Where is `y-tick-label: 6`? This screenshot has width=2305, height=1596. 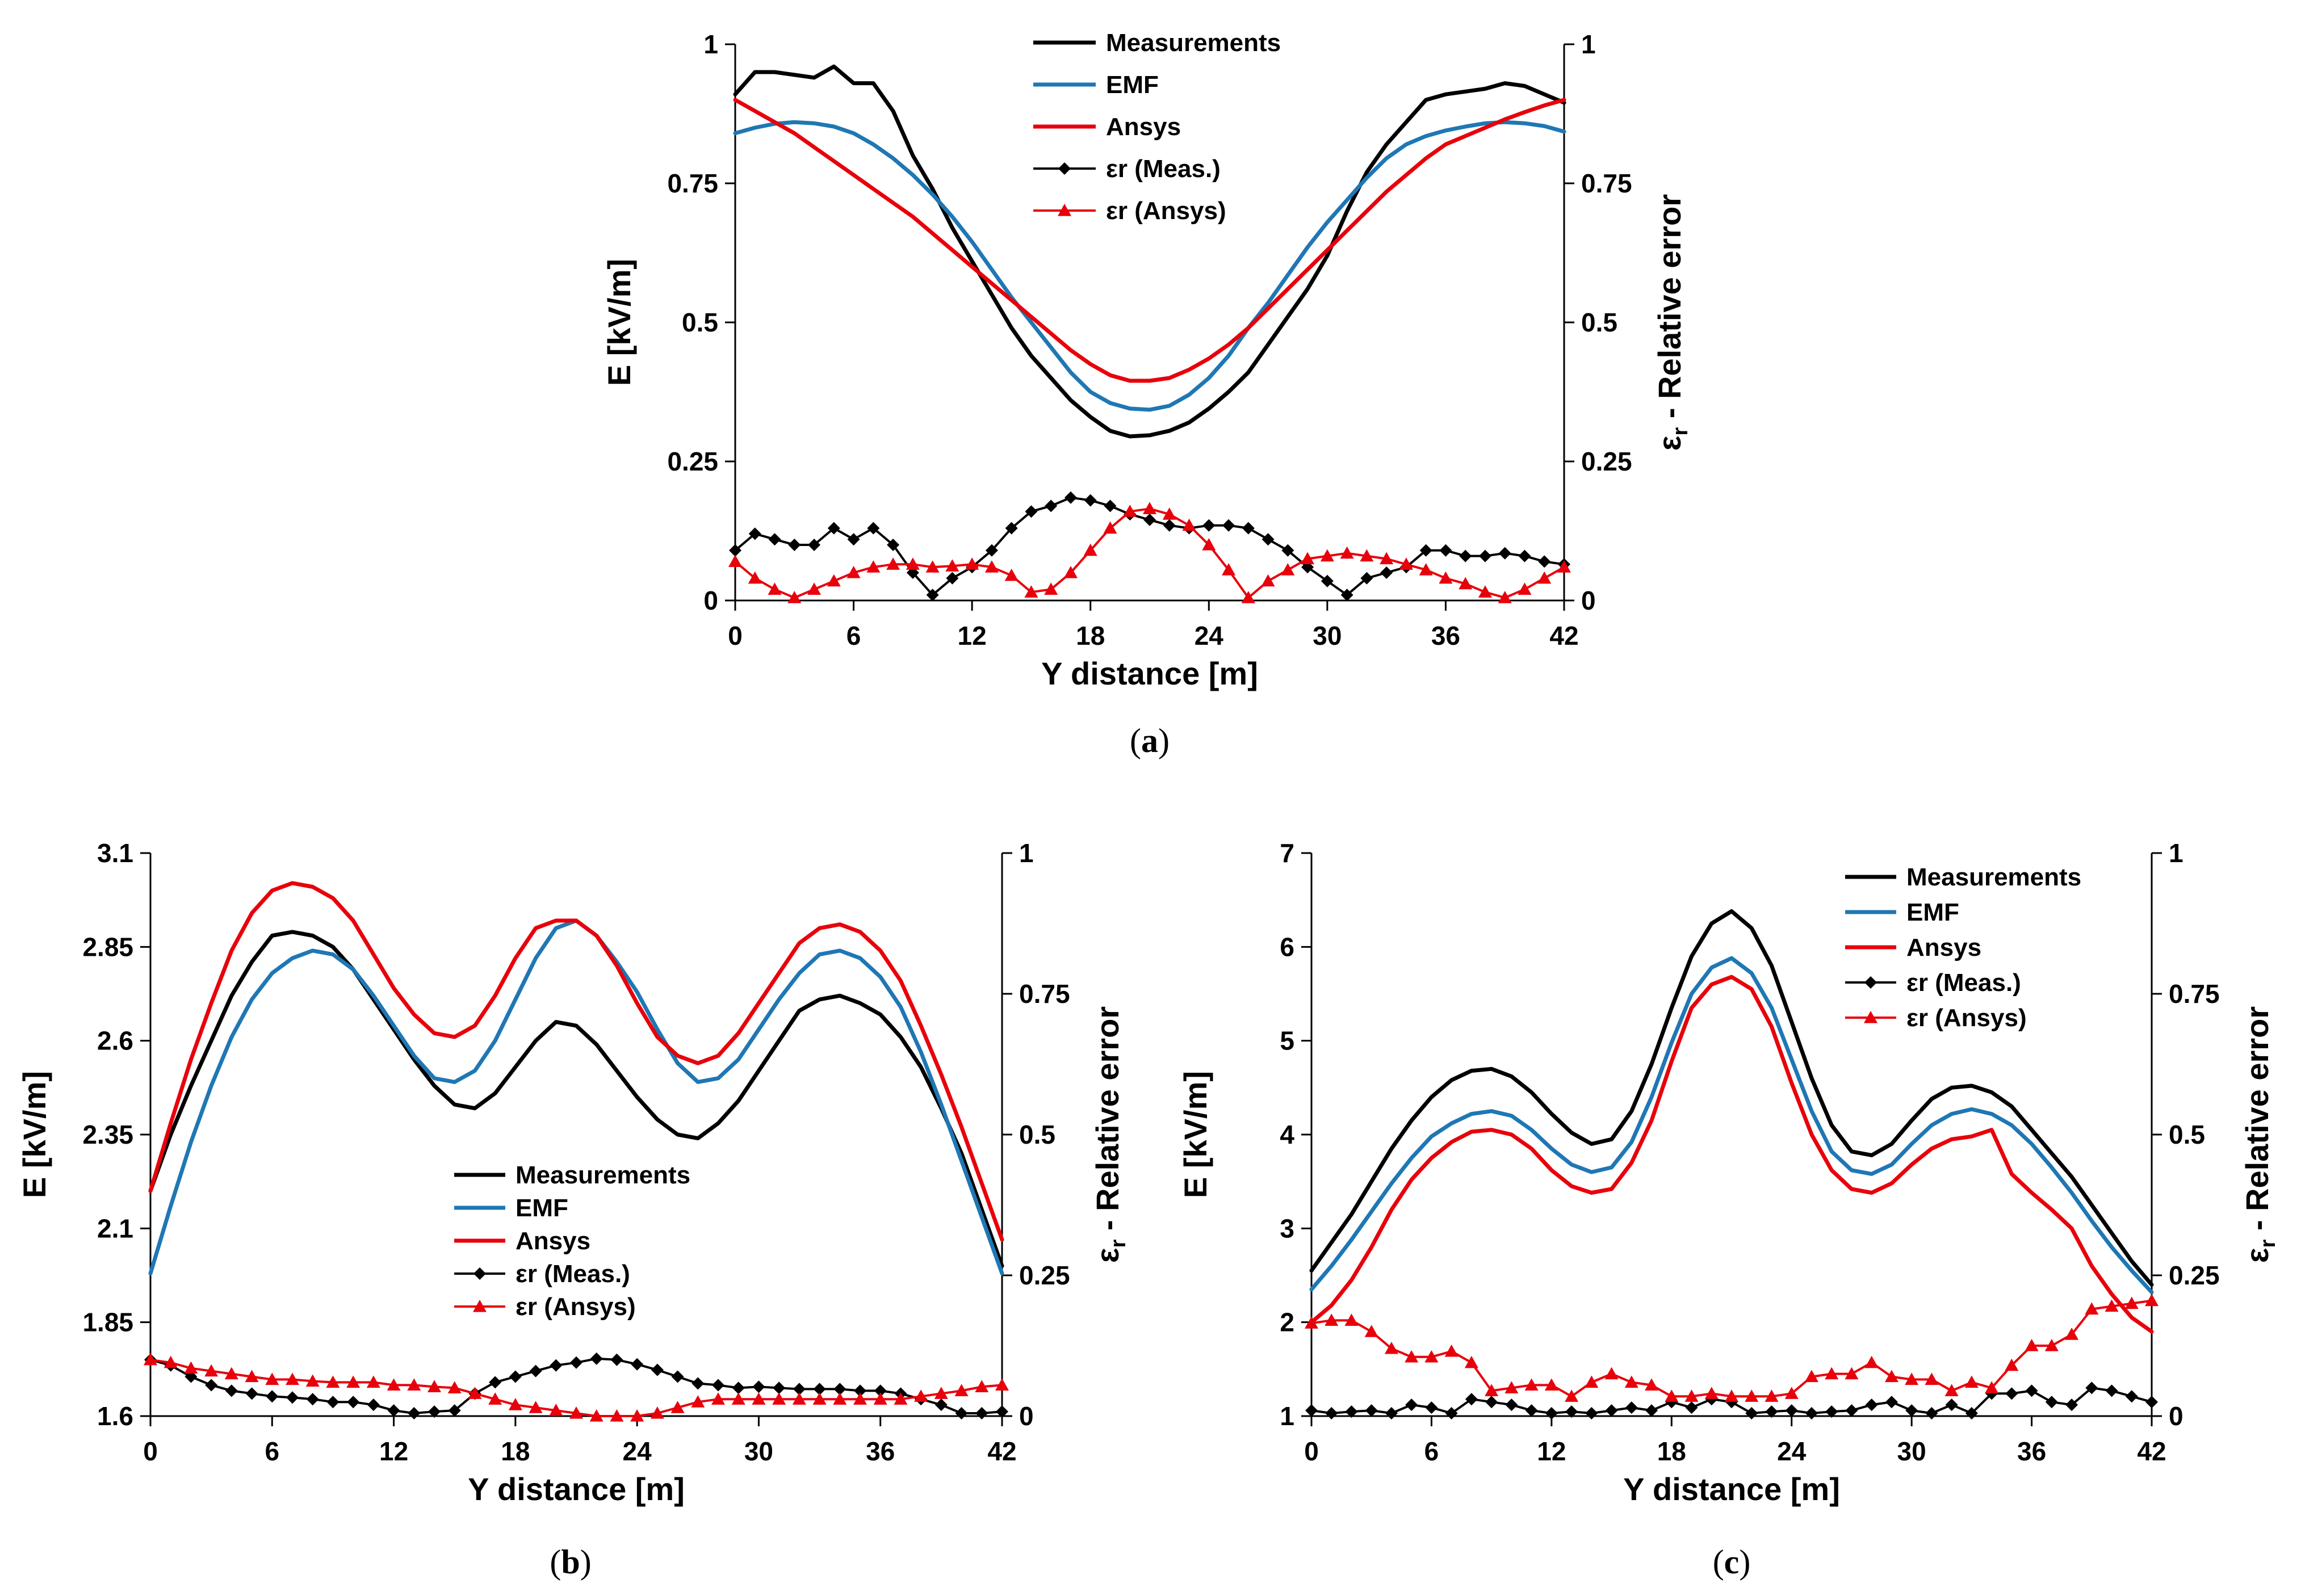 y-tick-label: 6 is located at coordinates (1287, 946).